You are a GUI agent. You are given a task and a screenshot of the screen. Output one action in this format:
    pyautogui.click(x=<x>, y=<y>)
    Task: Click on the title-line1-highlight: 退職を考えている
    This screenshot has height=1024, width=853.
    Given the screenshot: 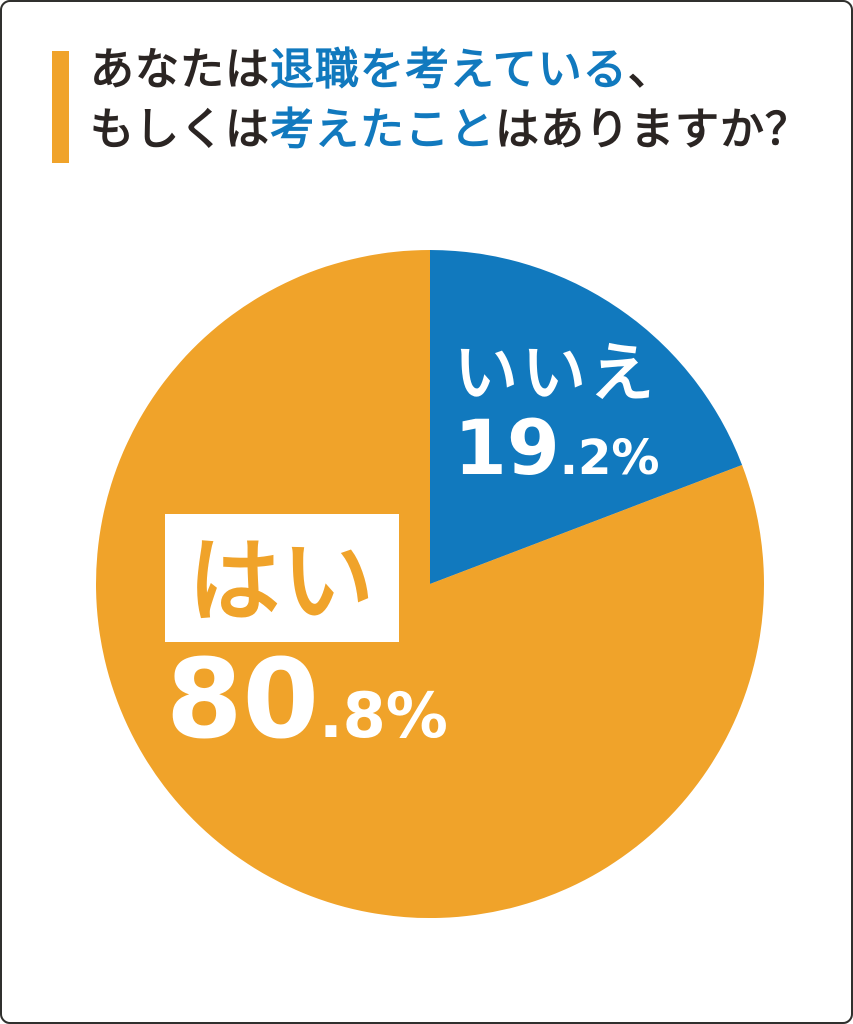 What is the action you would take?
    pyautogui.click(x=449, y=69)
    